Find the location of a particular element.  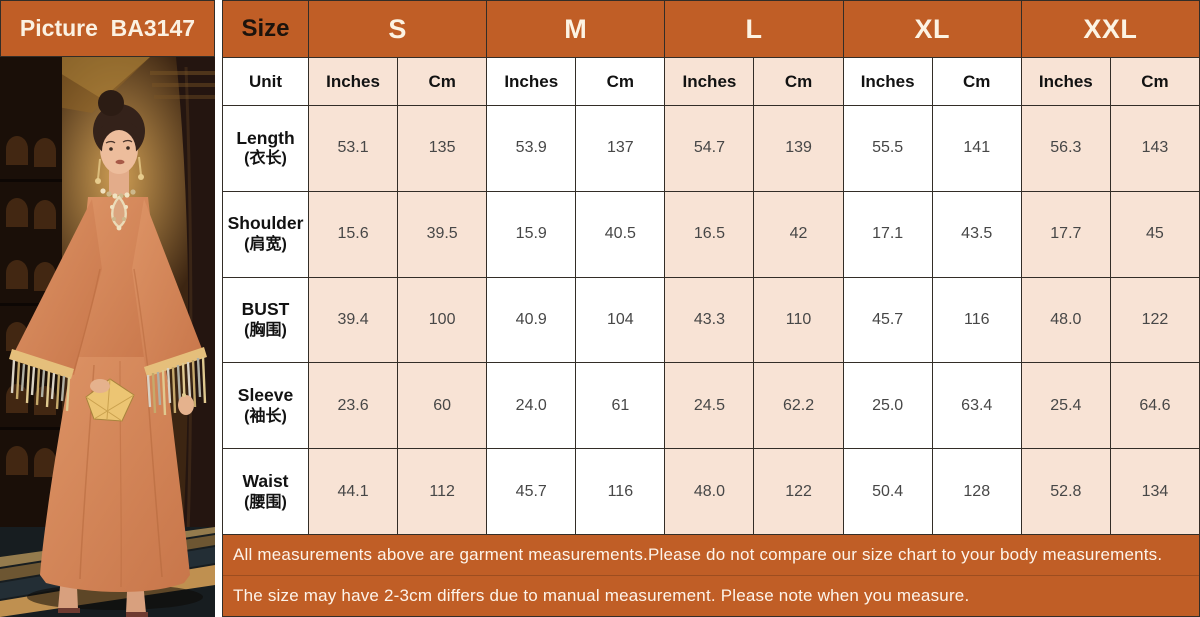

unit-row-label: Unit is located at coordinates (266, 82).